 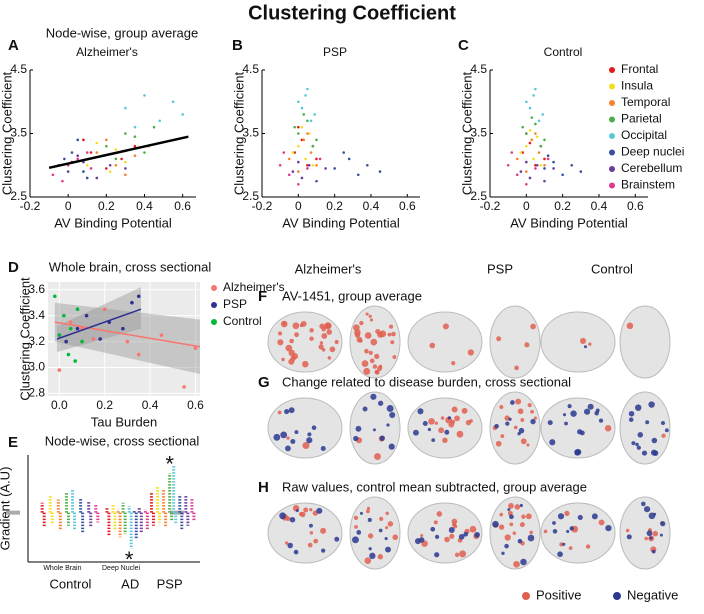 I want to click on panel-letter: B, so click(x=237, y=45).